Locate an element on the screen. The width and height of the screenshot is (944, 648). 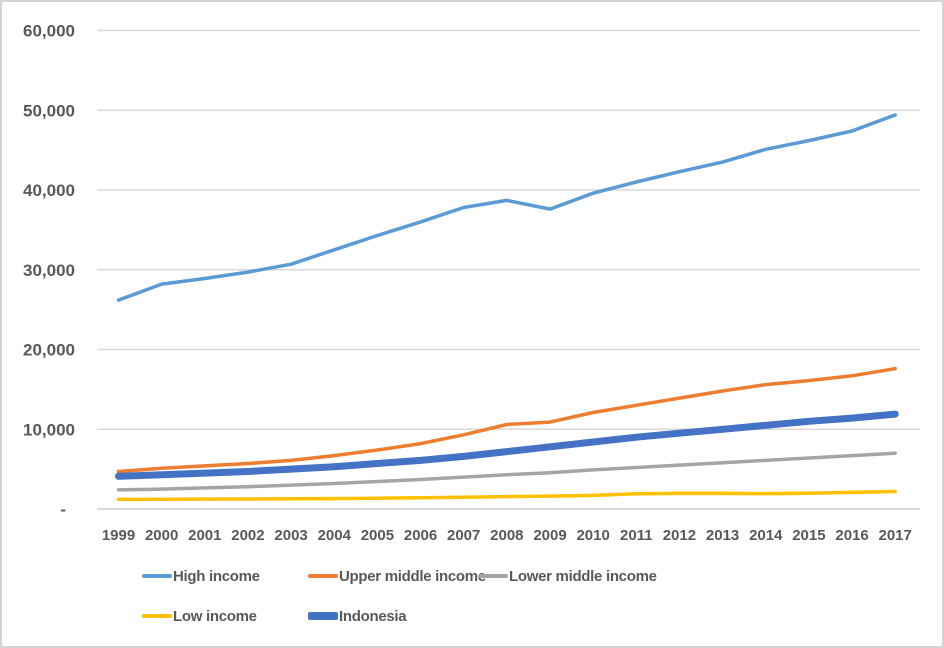
x-tick-label-2004: 2004 is located at coordinates (335, 535).